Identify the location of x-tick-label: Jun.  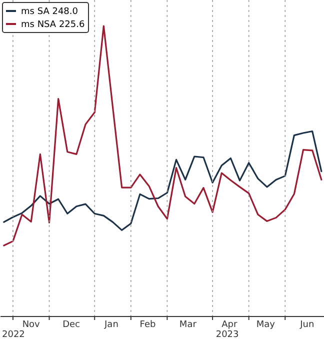
(306, 325).